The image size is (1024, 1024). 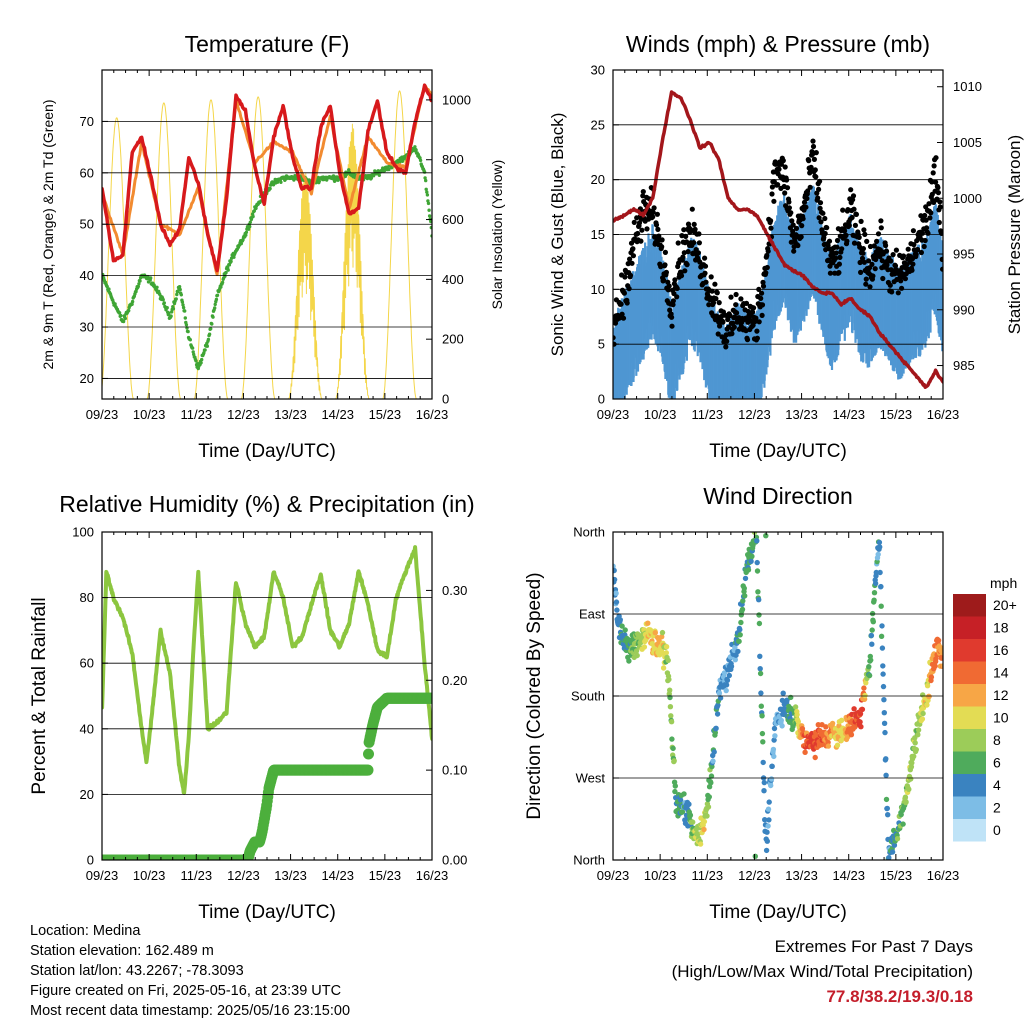 I want to click on colorbar-label: 2, so click(x=997, y=808).